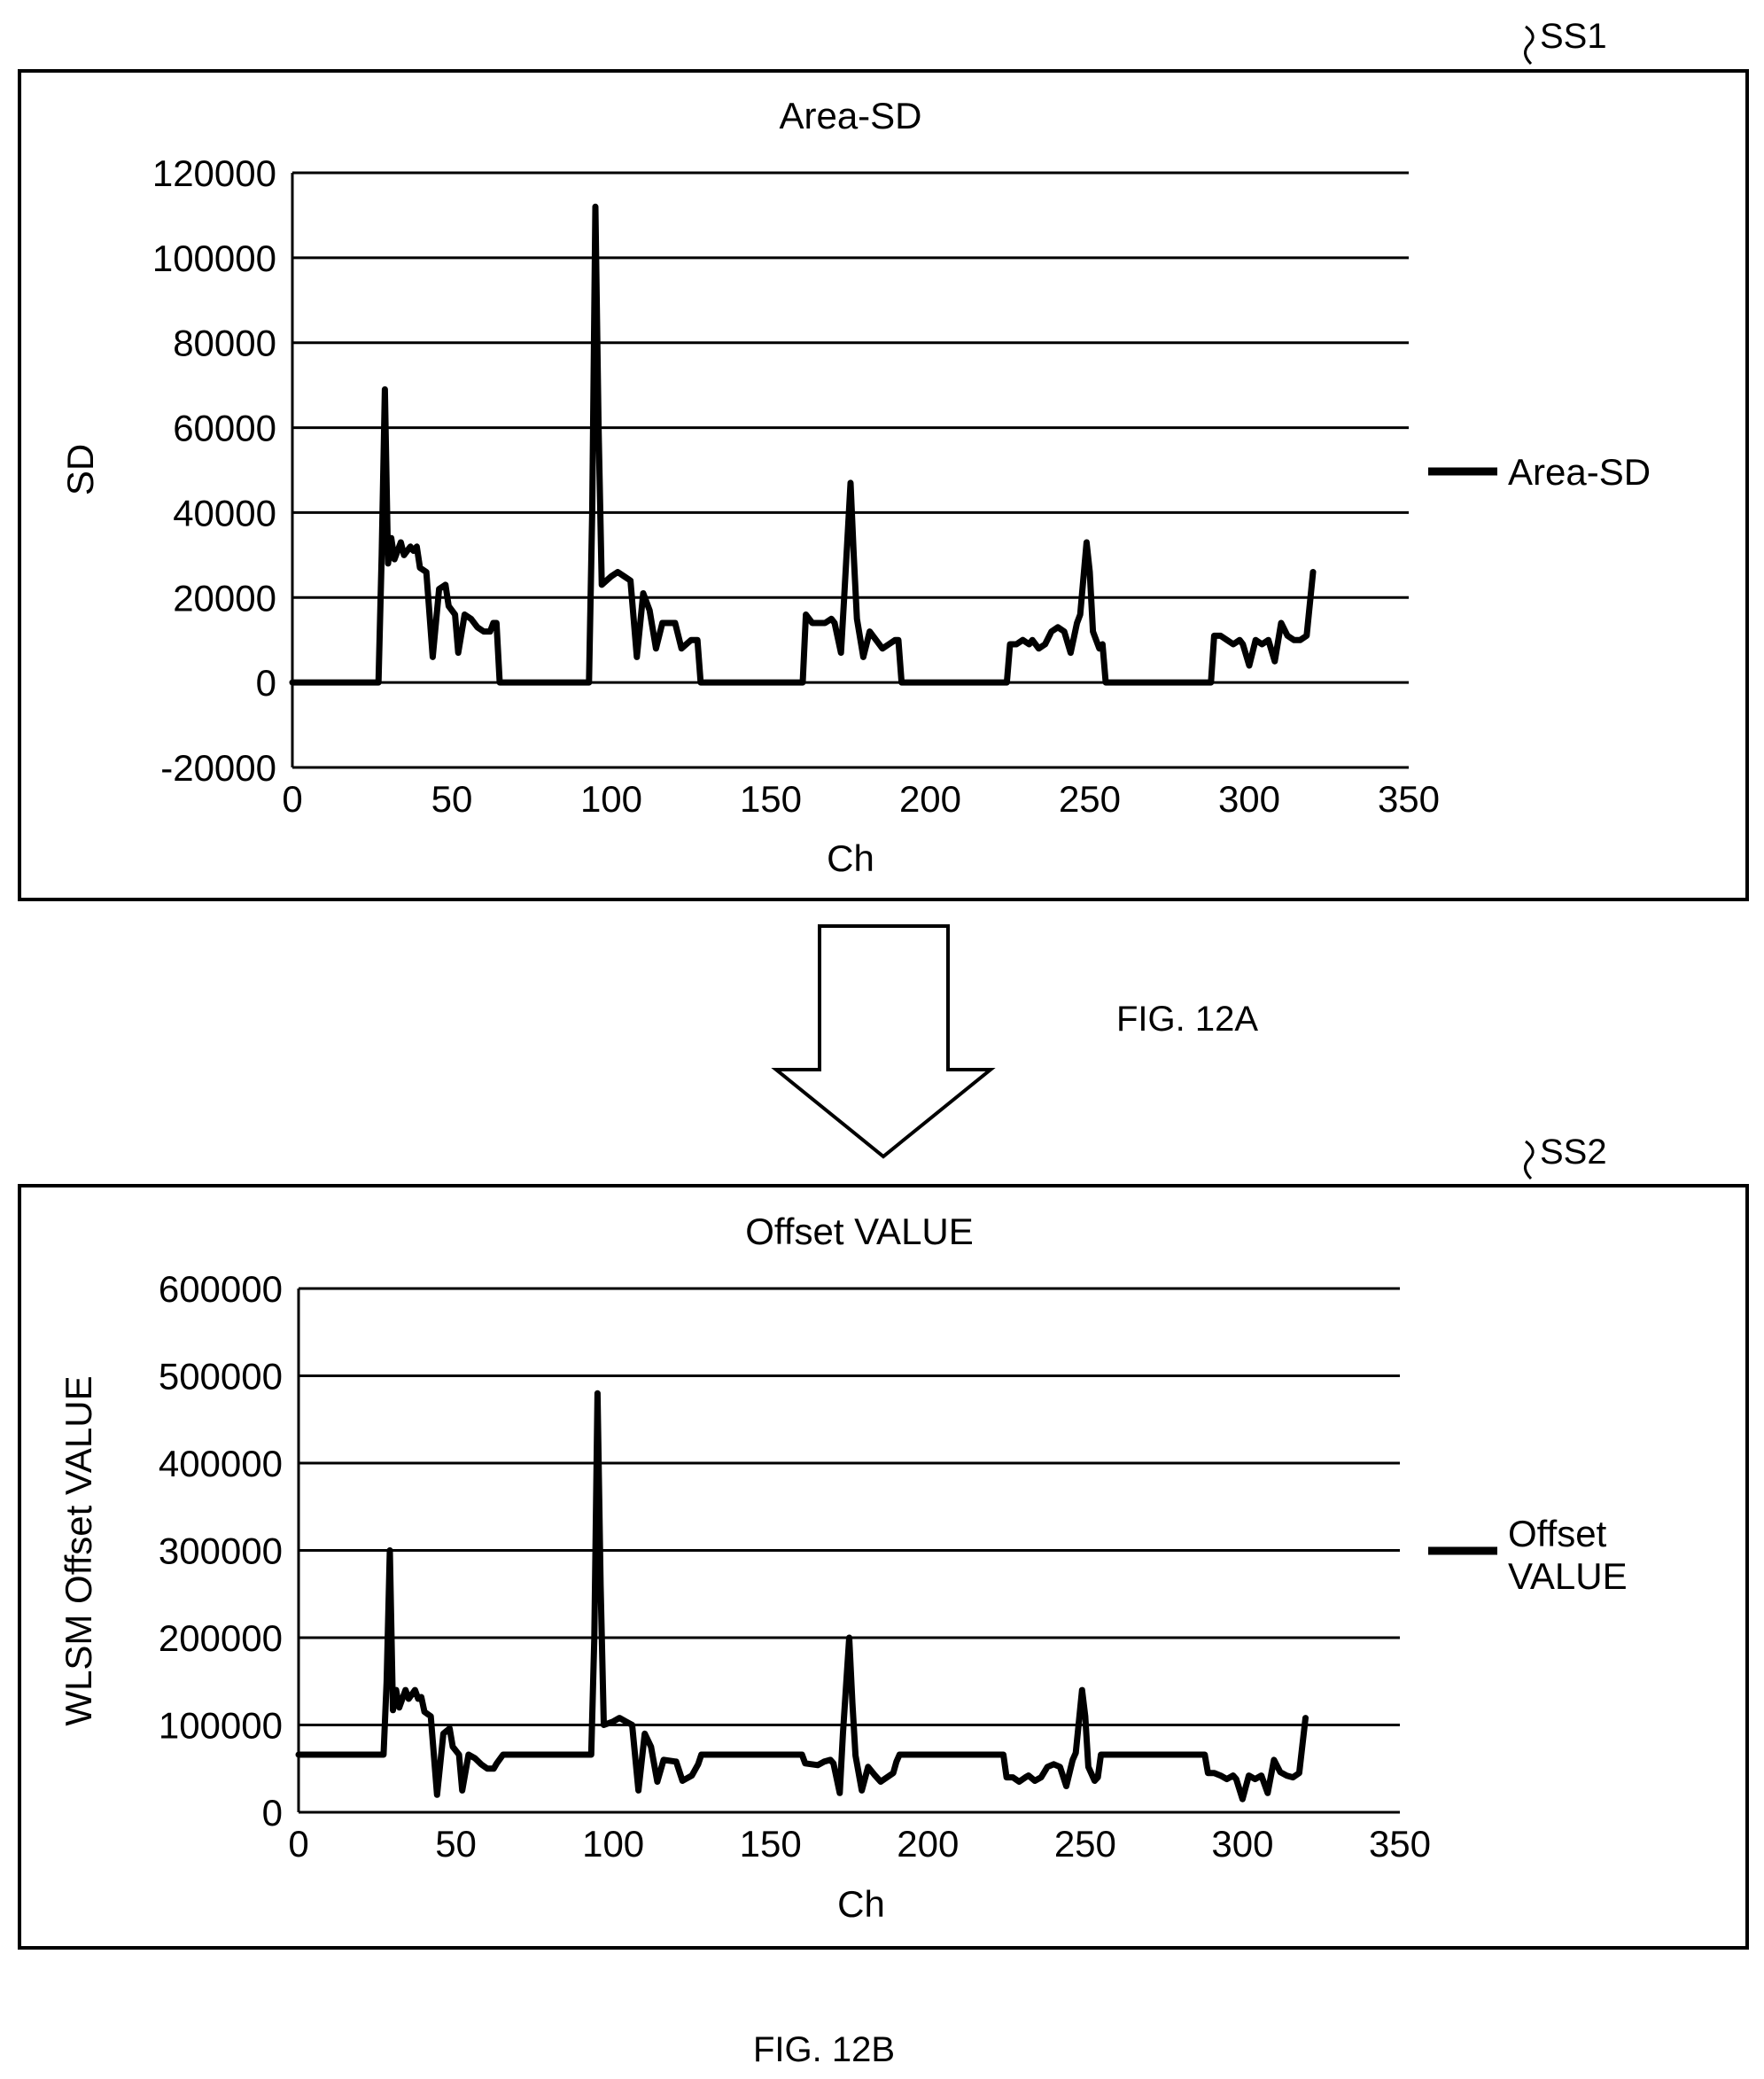 The image size is (1764, 2079). What do you see at coordinates (221, 1377) in the screenshot?
I see `y-tick-label: 500000` at bounding box center [221, 1377].